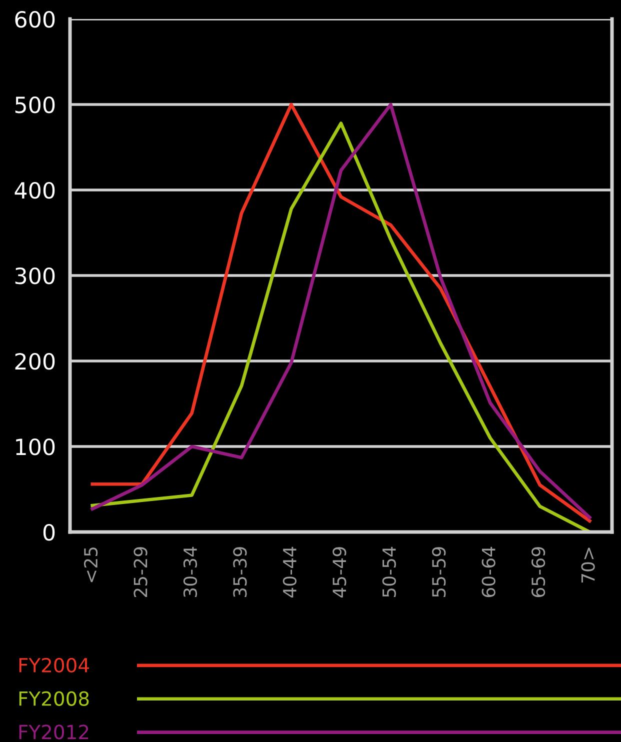 The image size is (621, 742). What do you see at coordinates (54, 665) in the screenshot?
I see `text: FY2004` at bounding box center [54, 665].